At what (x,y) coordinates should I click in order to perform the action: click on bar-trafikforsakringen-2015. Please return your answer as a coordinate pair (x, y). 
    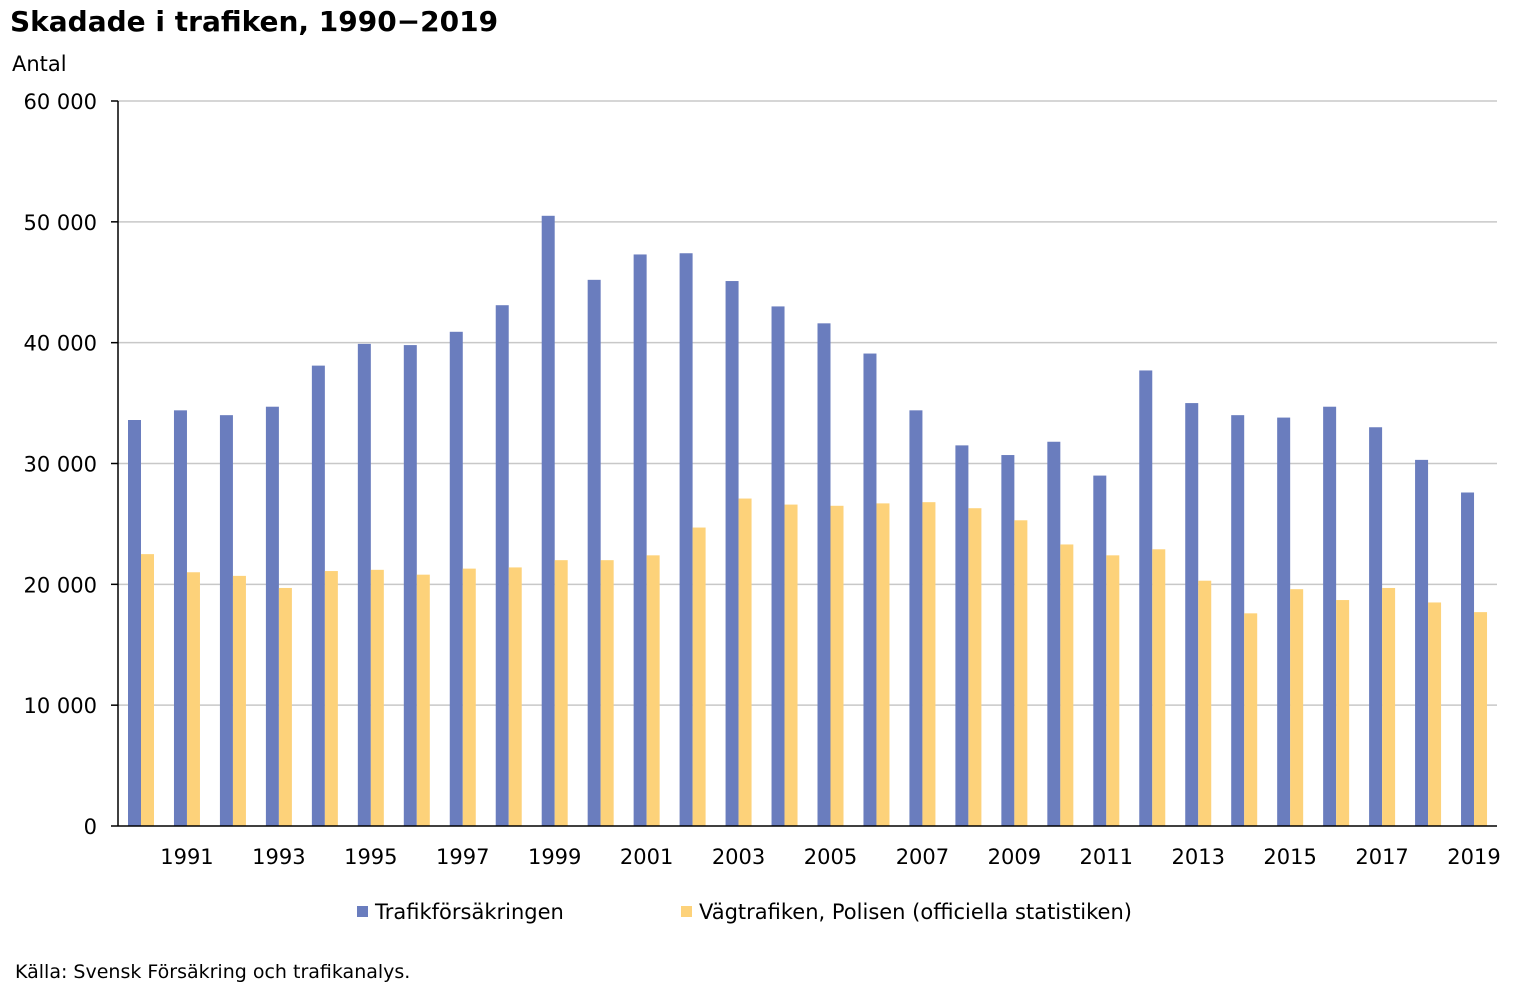
    Looking at the image, I should click on (1284, 621).